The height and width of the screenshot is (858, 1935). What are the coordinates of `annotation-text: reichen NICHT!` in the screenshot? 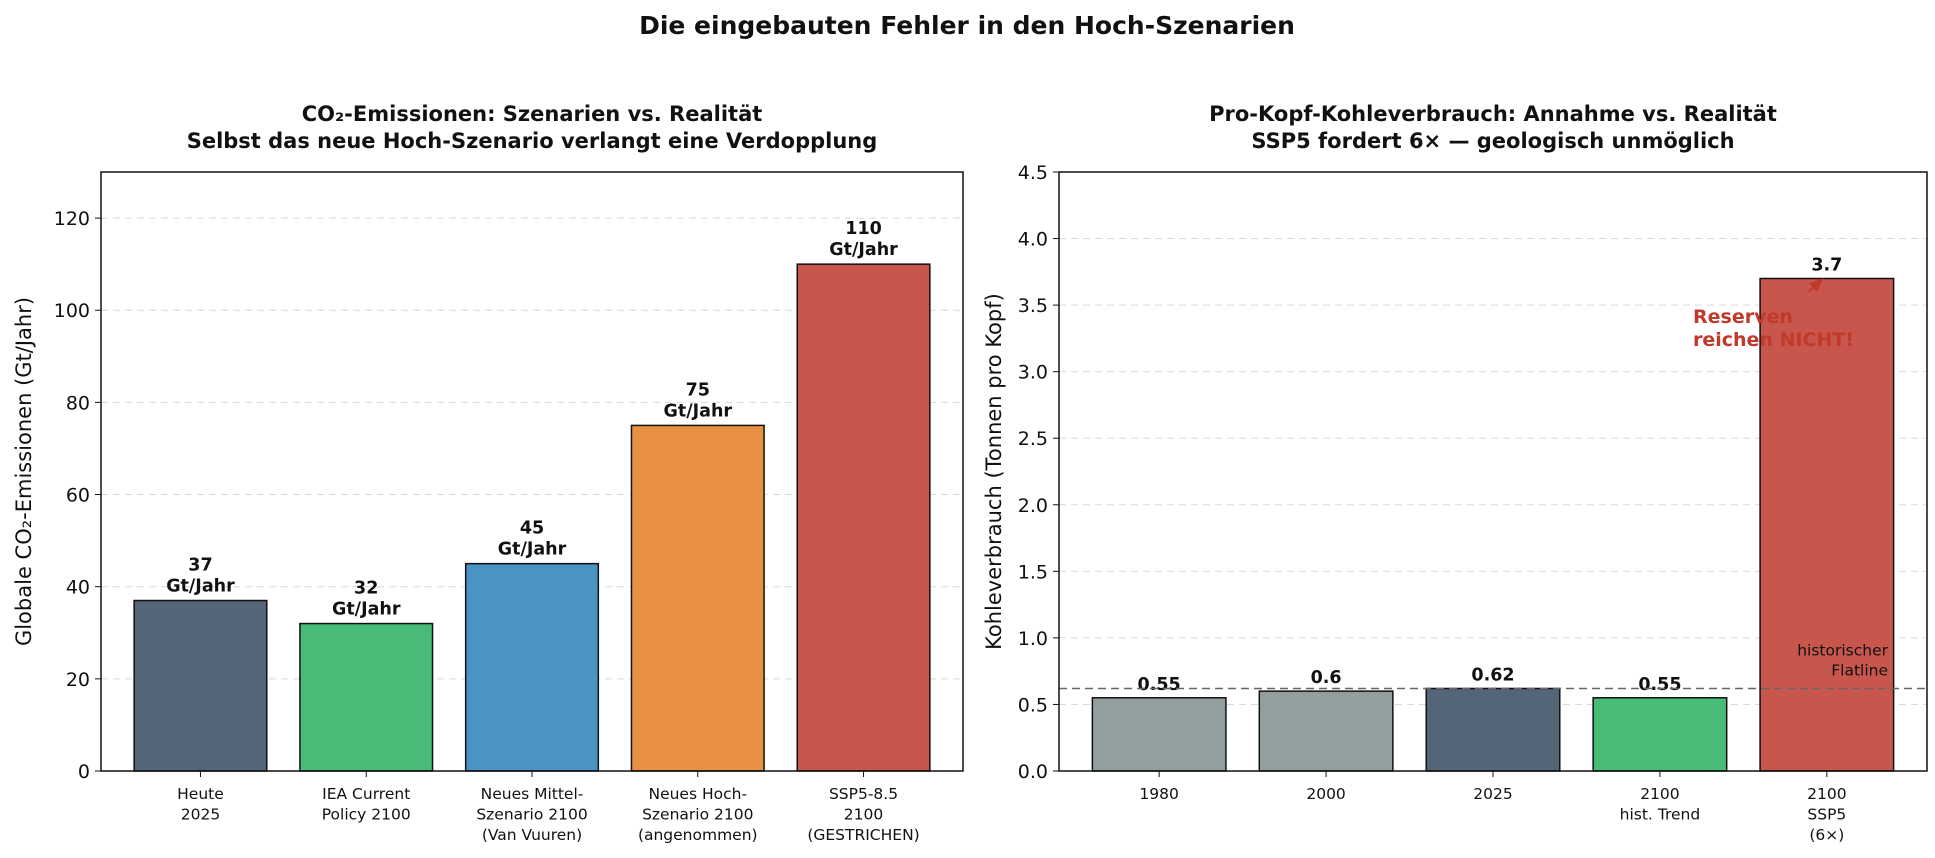 It's located at (1773, 340).